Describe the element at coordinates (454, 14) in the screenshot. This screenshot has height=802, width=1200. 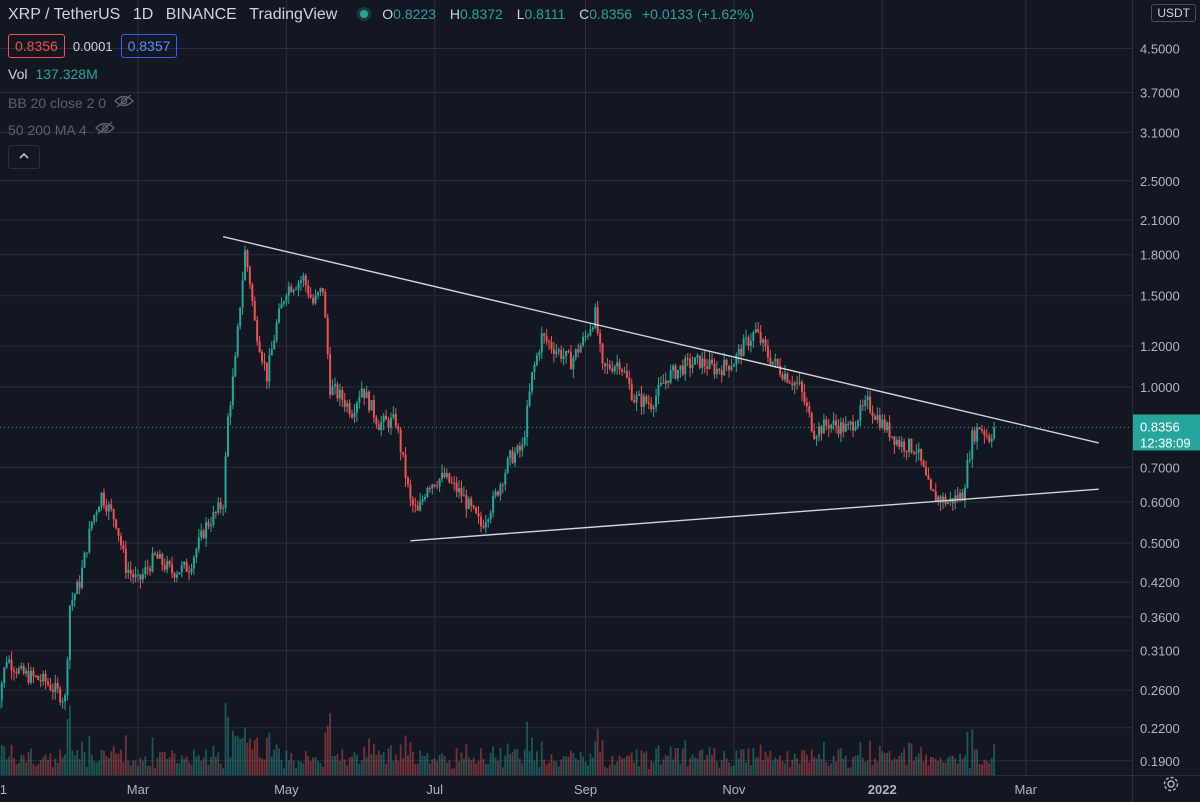
I see `high-label: H` at that location.